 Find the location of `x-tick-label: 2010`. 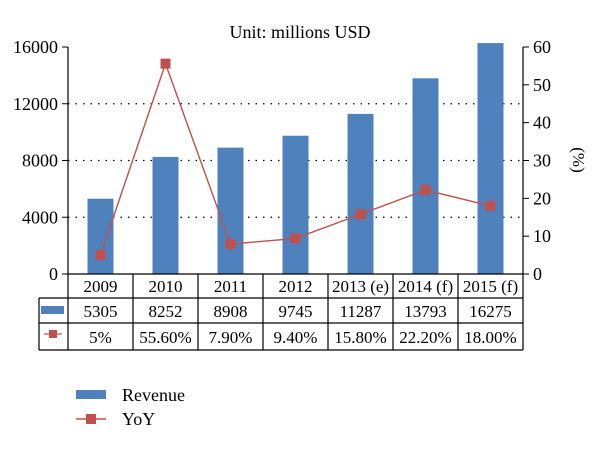

x-tick-label: 2010 is located at coordinates (166, 286).